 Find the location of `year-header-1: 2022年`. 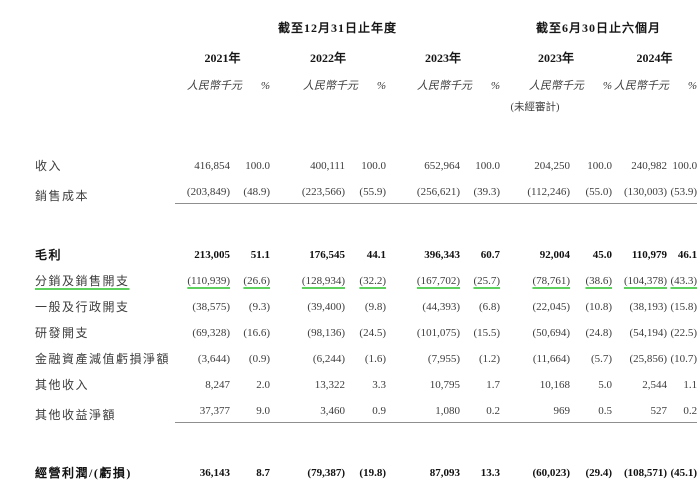

year-header-1: 2022年 is located at coordinates (327, 58).